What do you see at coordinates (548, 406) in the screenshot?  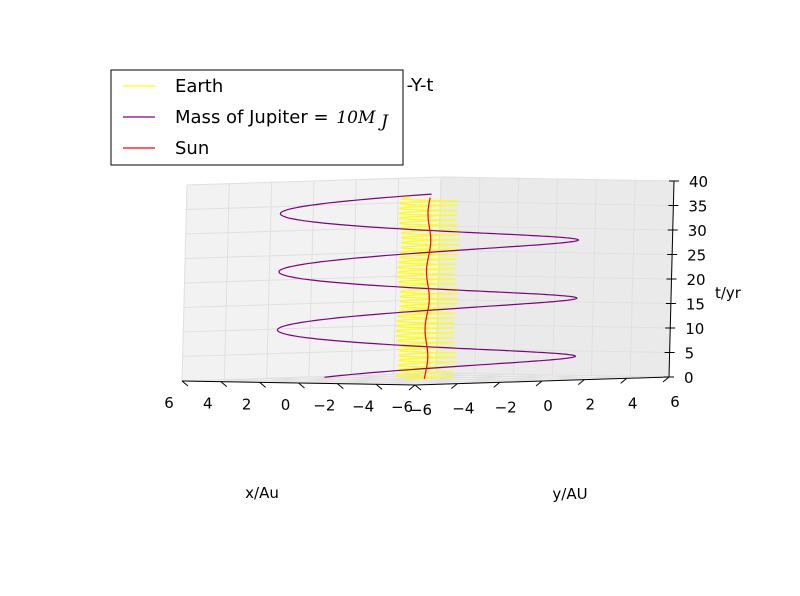 I see `y-tick-label: 0` at bounding box center [548, 406].